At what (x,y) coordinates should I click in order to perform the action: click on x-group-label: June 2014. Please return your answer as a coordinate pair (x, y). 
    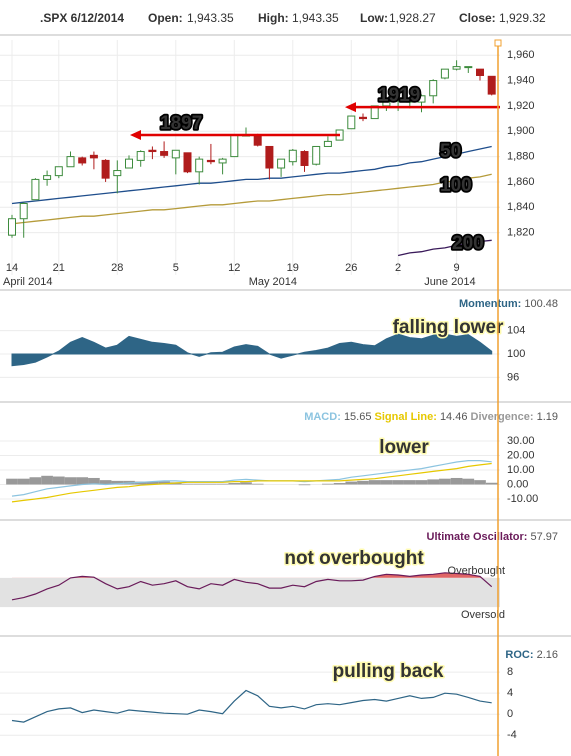
    Looking at the image, I should click on (449, 282).